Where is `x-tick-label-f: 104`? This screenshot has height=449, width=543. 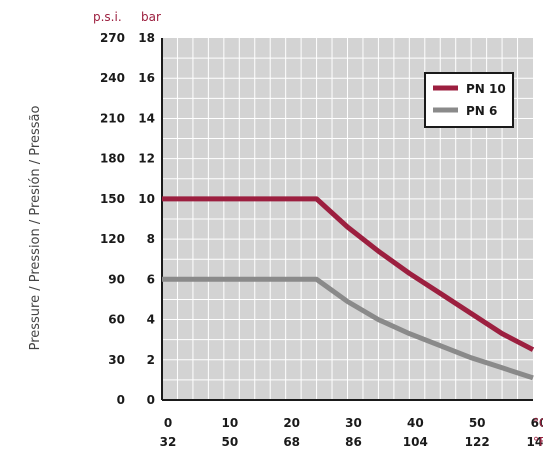
x-tick-label-f: 104 is located at coordinates (415, 442).